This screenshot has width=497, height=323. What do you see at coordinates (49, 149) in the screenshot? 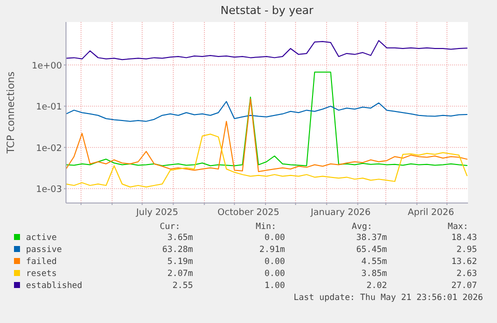
I see `y-tick-label: 1e-02` at bounding box center [49, 149].